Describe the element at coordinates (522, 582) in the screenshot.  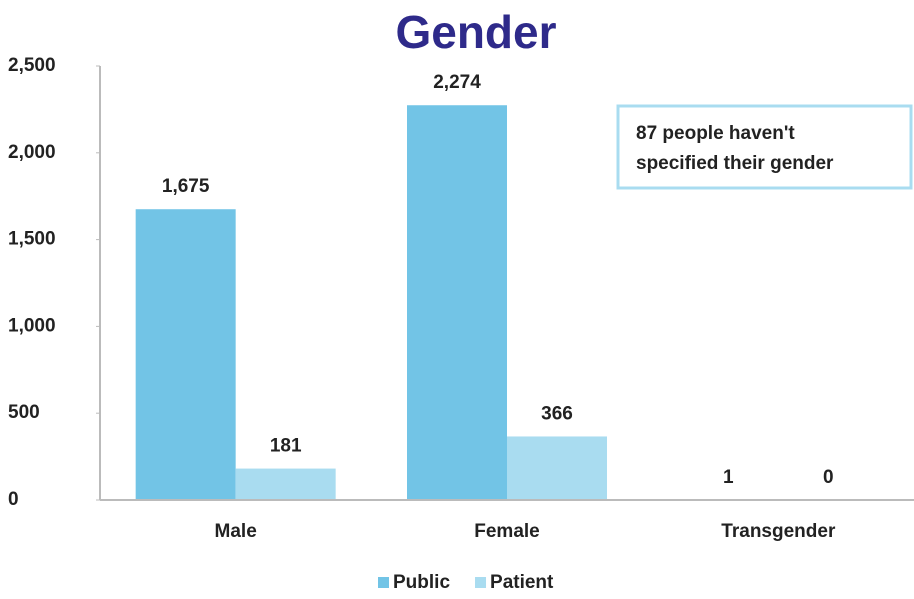
I see `legend-label: Patient` at that location.